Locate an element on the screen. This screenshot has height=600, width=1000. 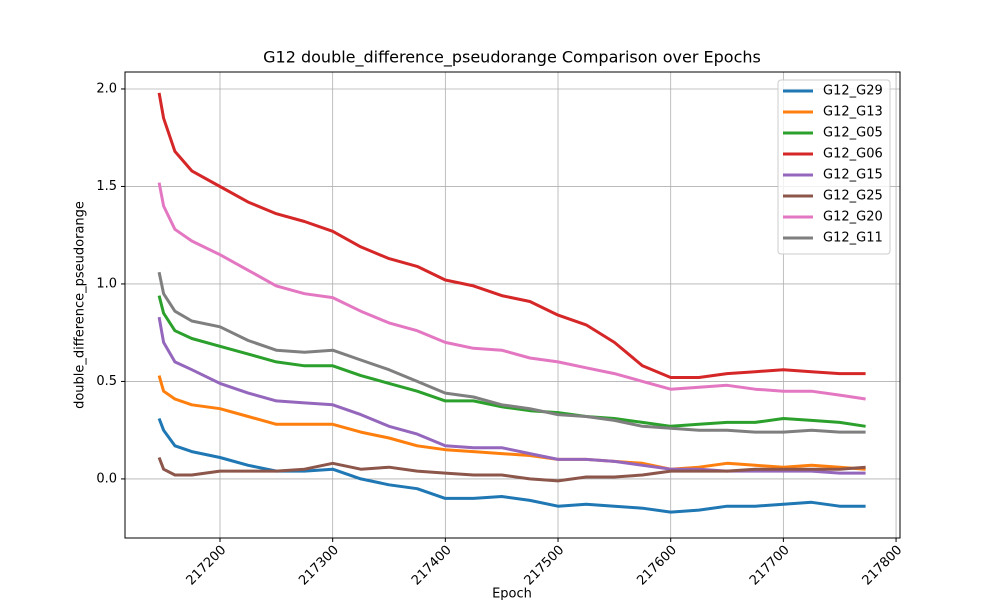
x-tick-label: 217700 is located at coordinates (770, 566).